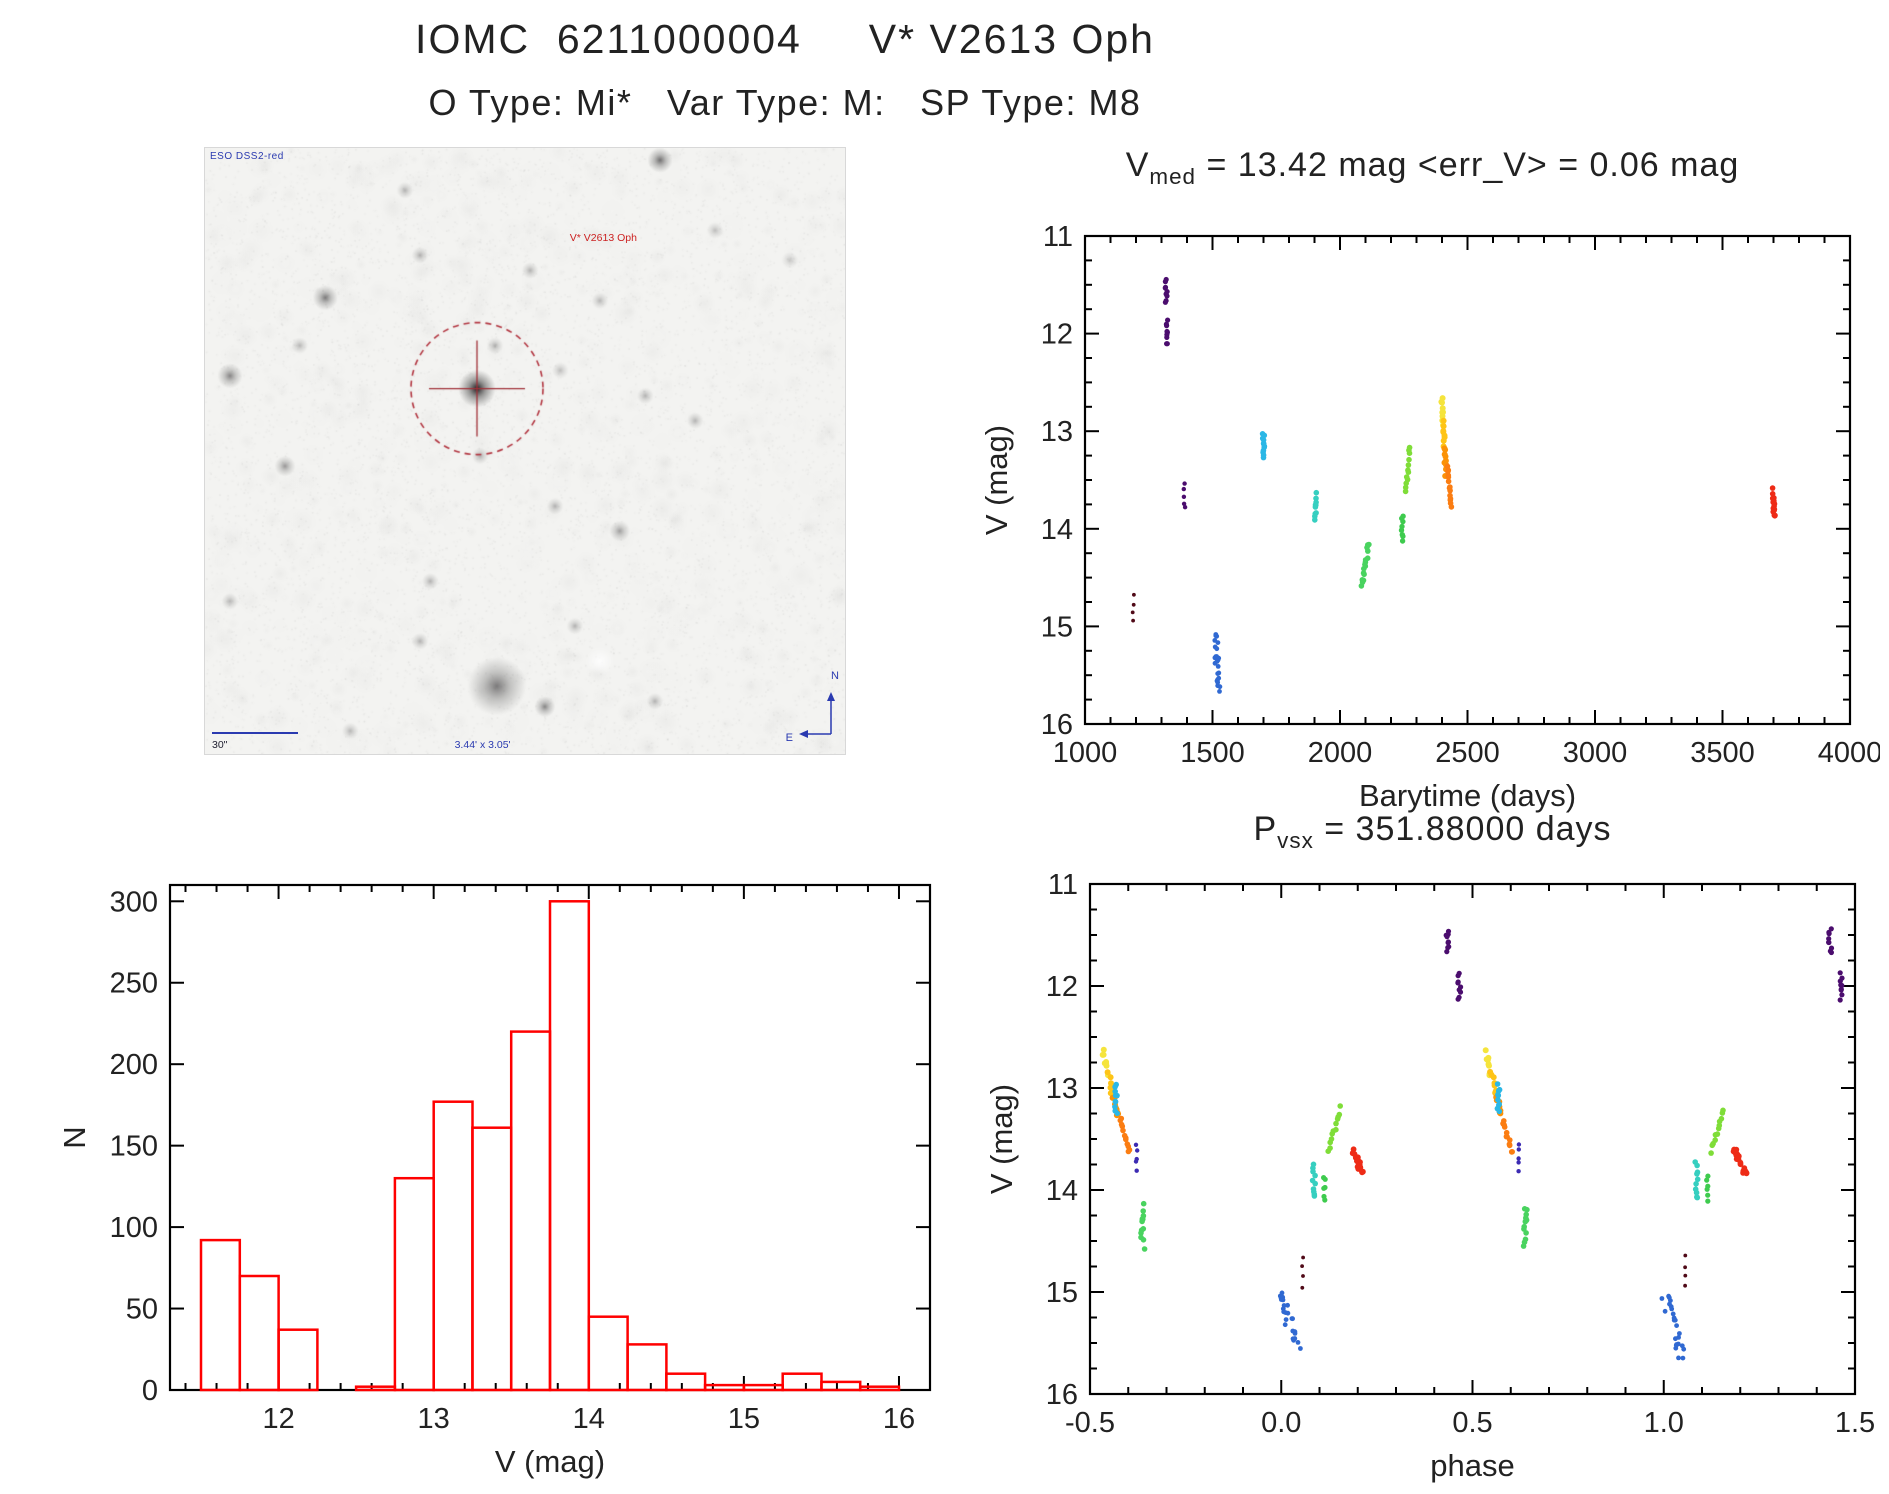  I want to click on compass-icon, so click(817, 715).